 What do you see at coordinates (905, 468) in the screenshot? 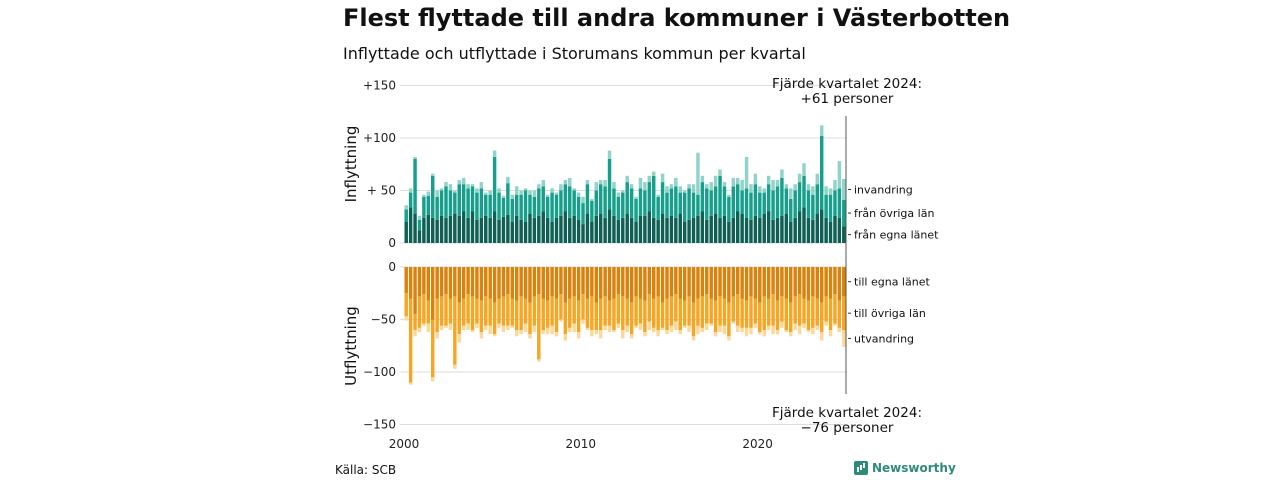
I see `brand-logo: Newsworthy` at bounding box center [905, 468].